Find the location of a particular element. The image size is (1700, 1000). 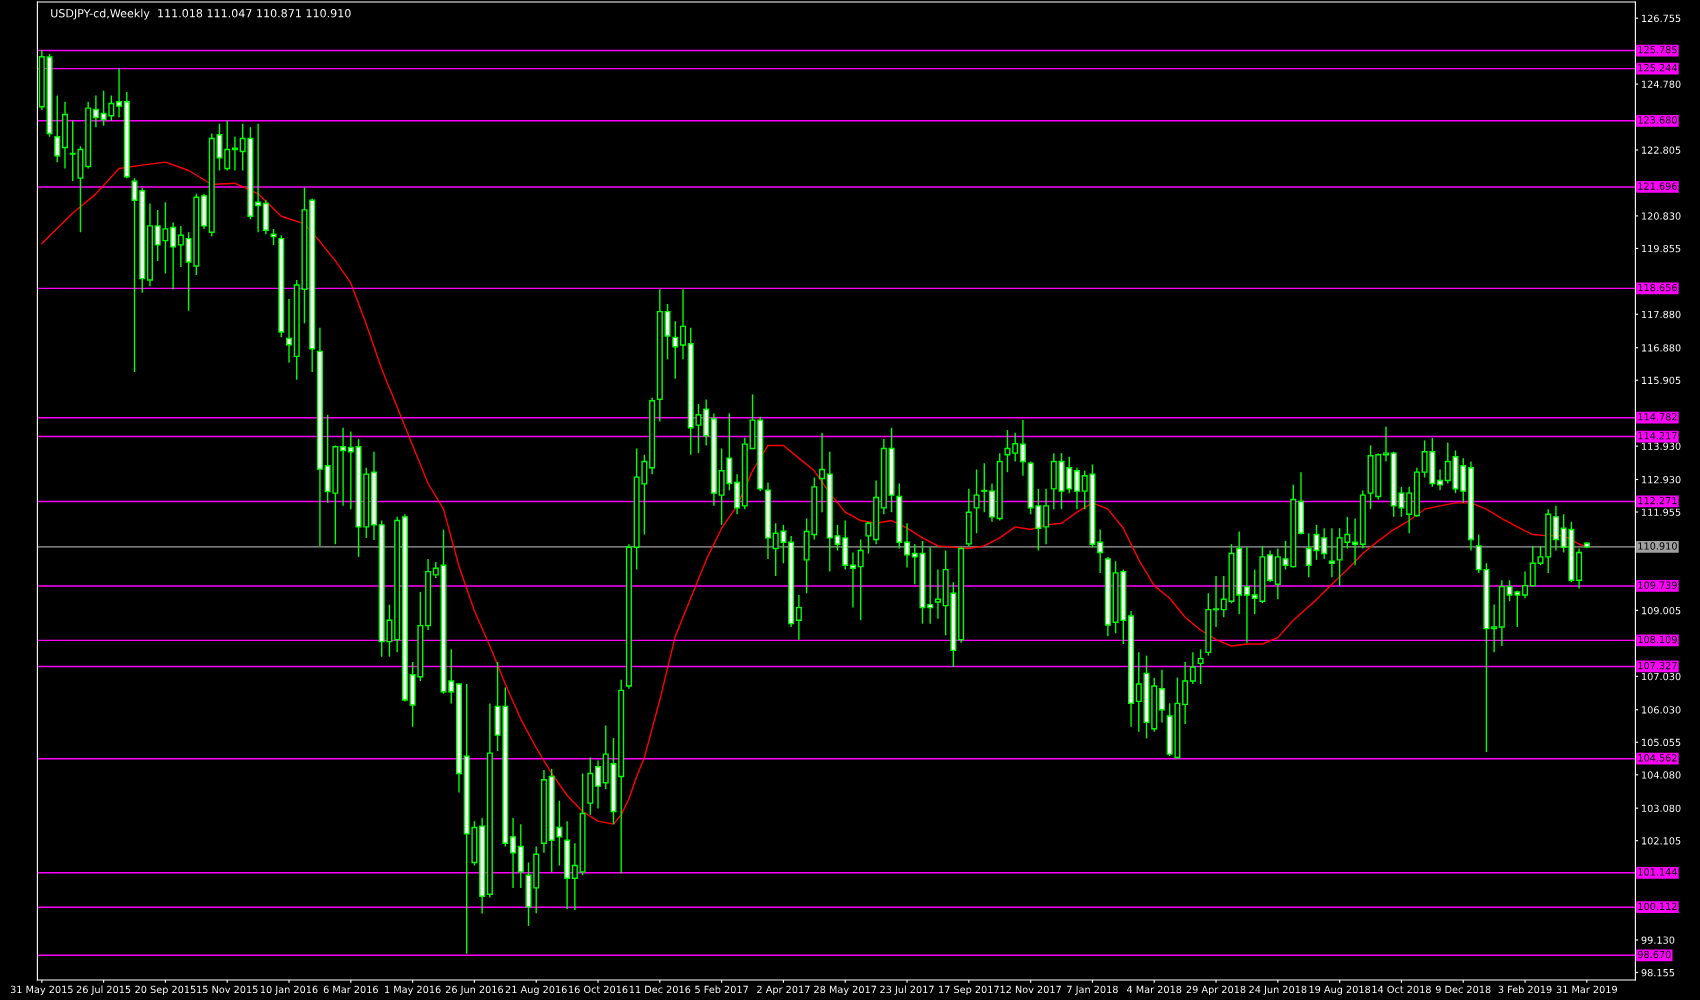

y-tick-label: 113.930 is located at coordinates (1661, 446).